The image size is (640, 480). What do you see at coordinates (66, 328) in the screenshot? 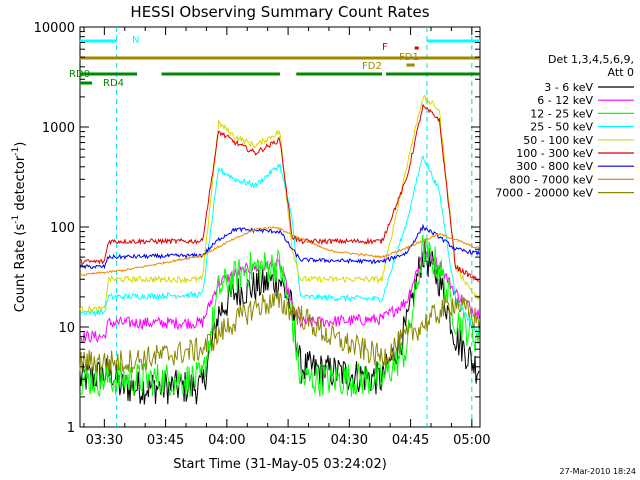
I see `y-tick-label: 10` at bounding box center [66, 328].